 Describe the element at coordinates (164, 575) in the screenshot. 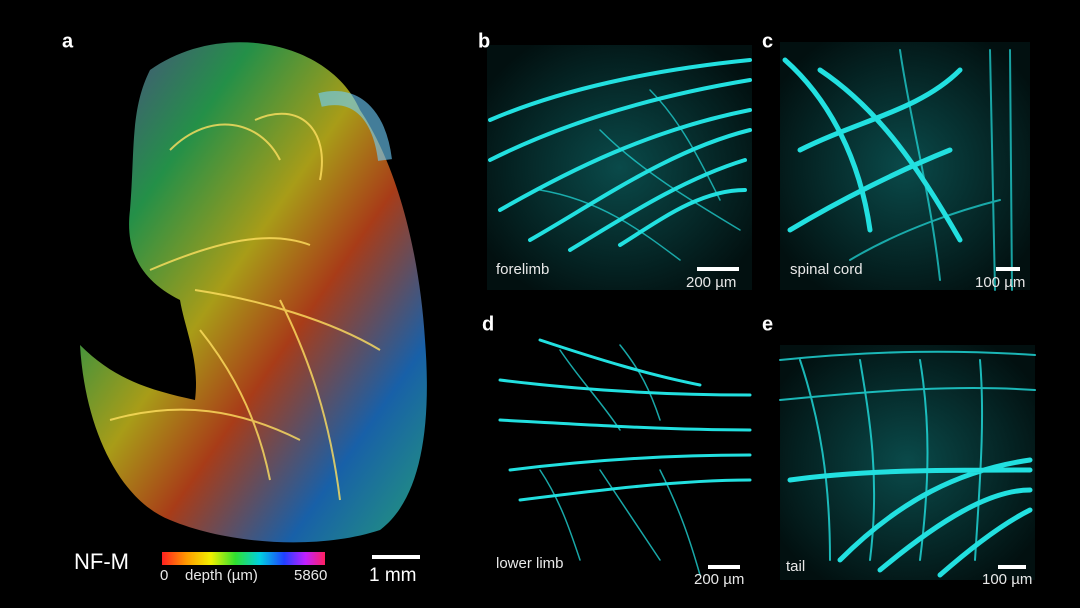

I see `colorbar-min: 0` at that location.